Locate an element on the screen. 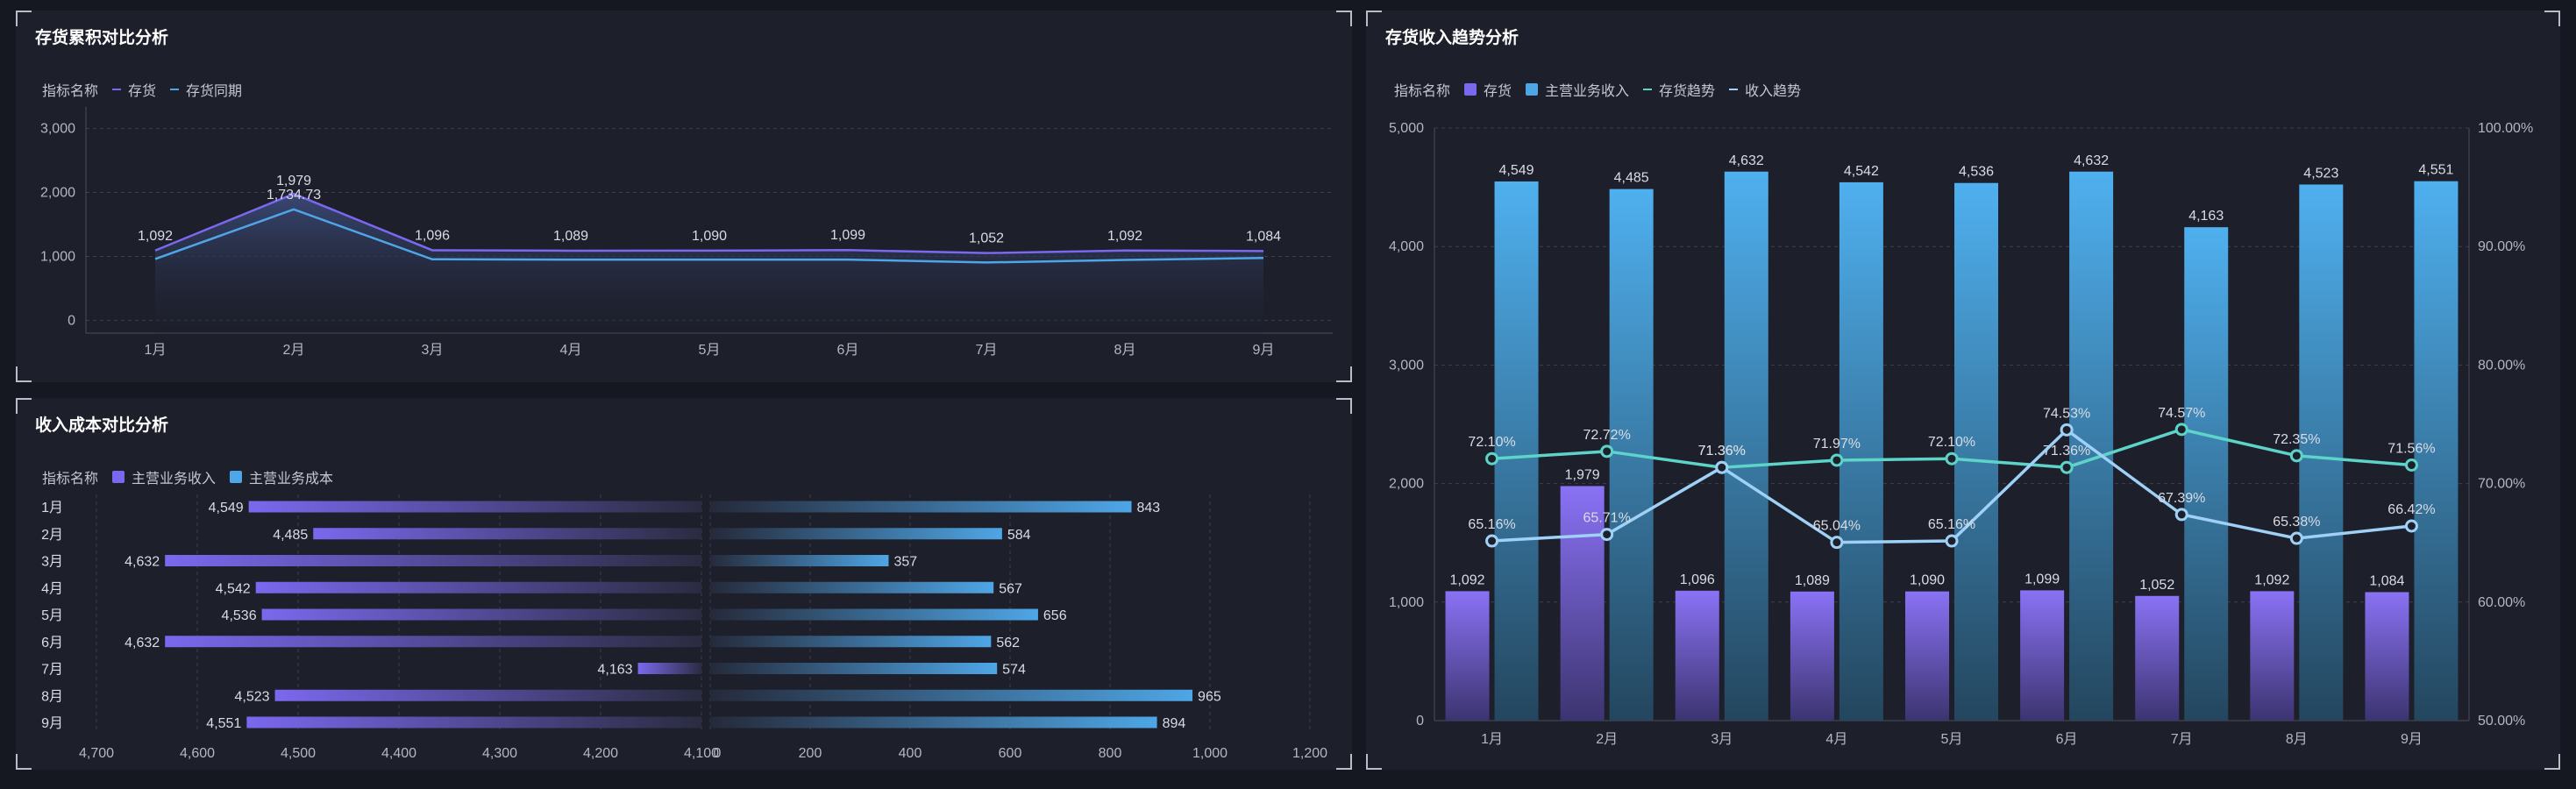  data-label: 74.57% is located at coordinates (2181, 413).